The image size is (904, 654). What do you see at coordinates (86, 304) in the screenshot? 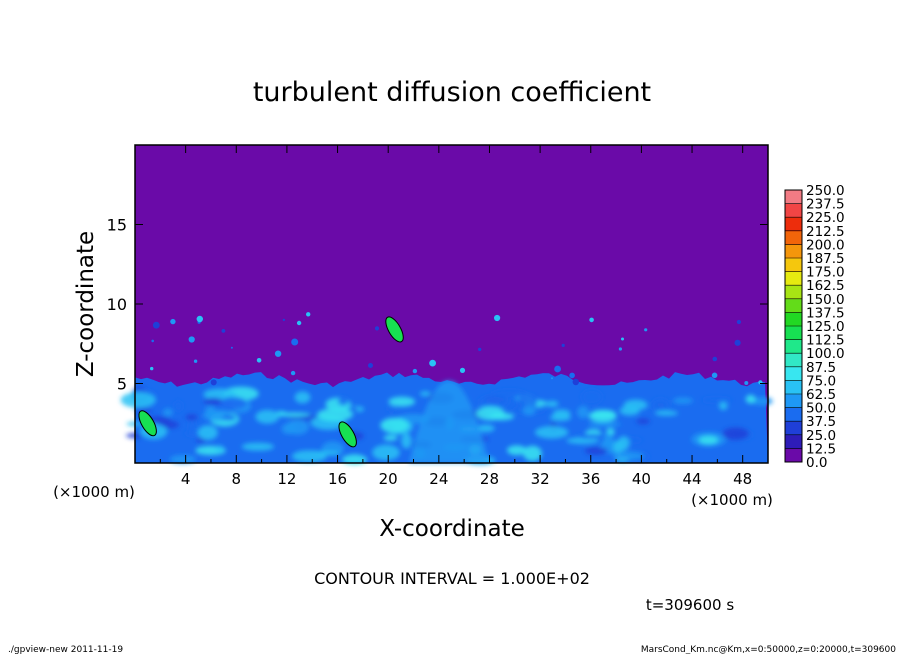
I see `y-axis-label: Z-coordinate` at bounding box center [86, 304].